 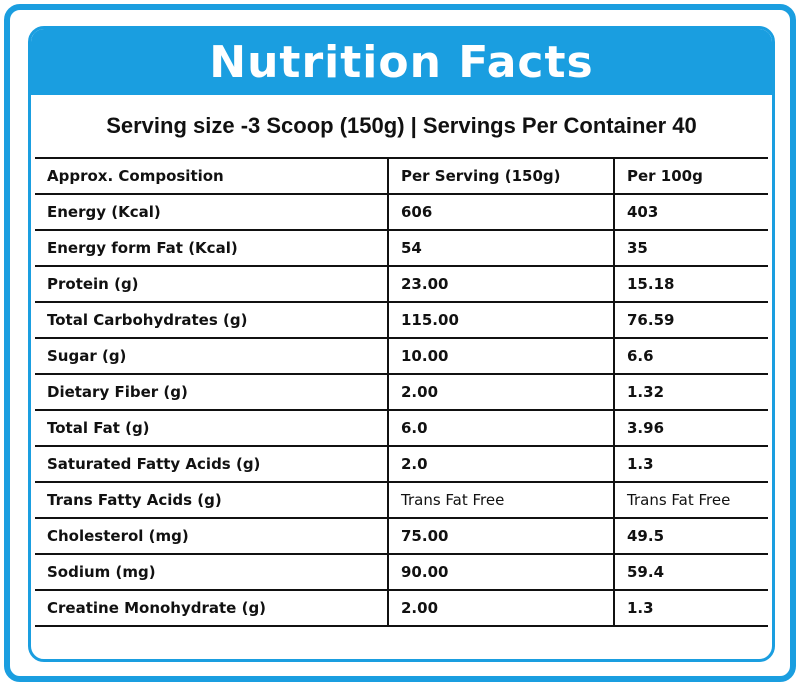 I want to click on table-row: Energy (Kcal) 606 403, so click(x=401, y=212).